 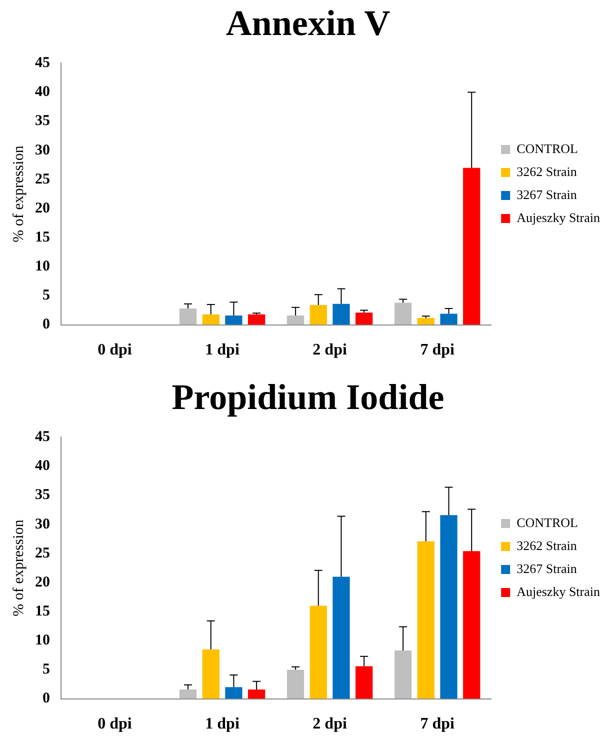 What do you see at coordinates (308, 396) in the screenshot?
I see `chart-title: Propidium Iodide` at bounding box center [308, 396].